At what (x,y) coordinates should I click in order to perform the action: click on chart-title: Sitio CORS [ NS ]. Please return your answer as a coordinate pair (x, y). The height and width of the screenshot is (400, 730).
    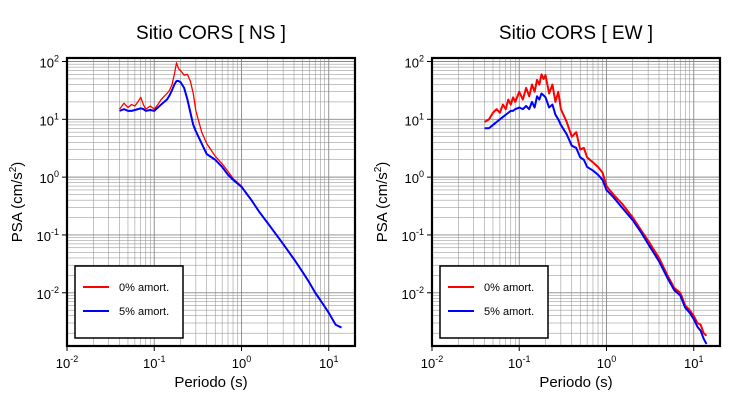
    Looking at the image, I should click on (211, 33).